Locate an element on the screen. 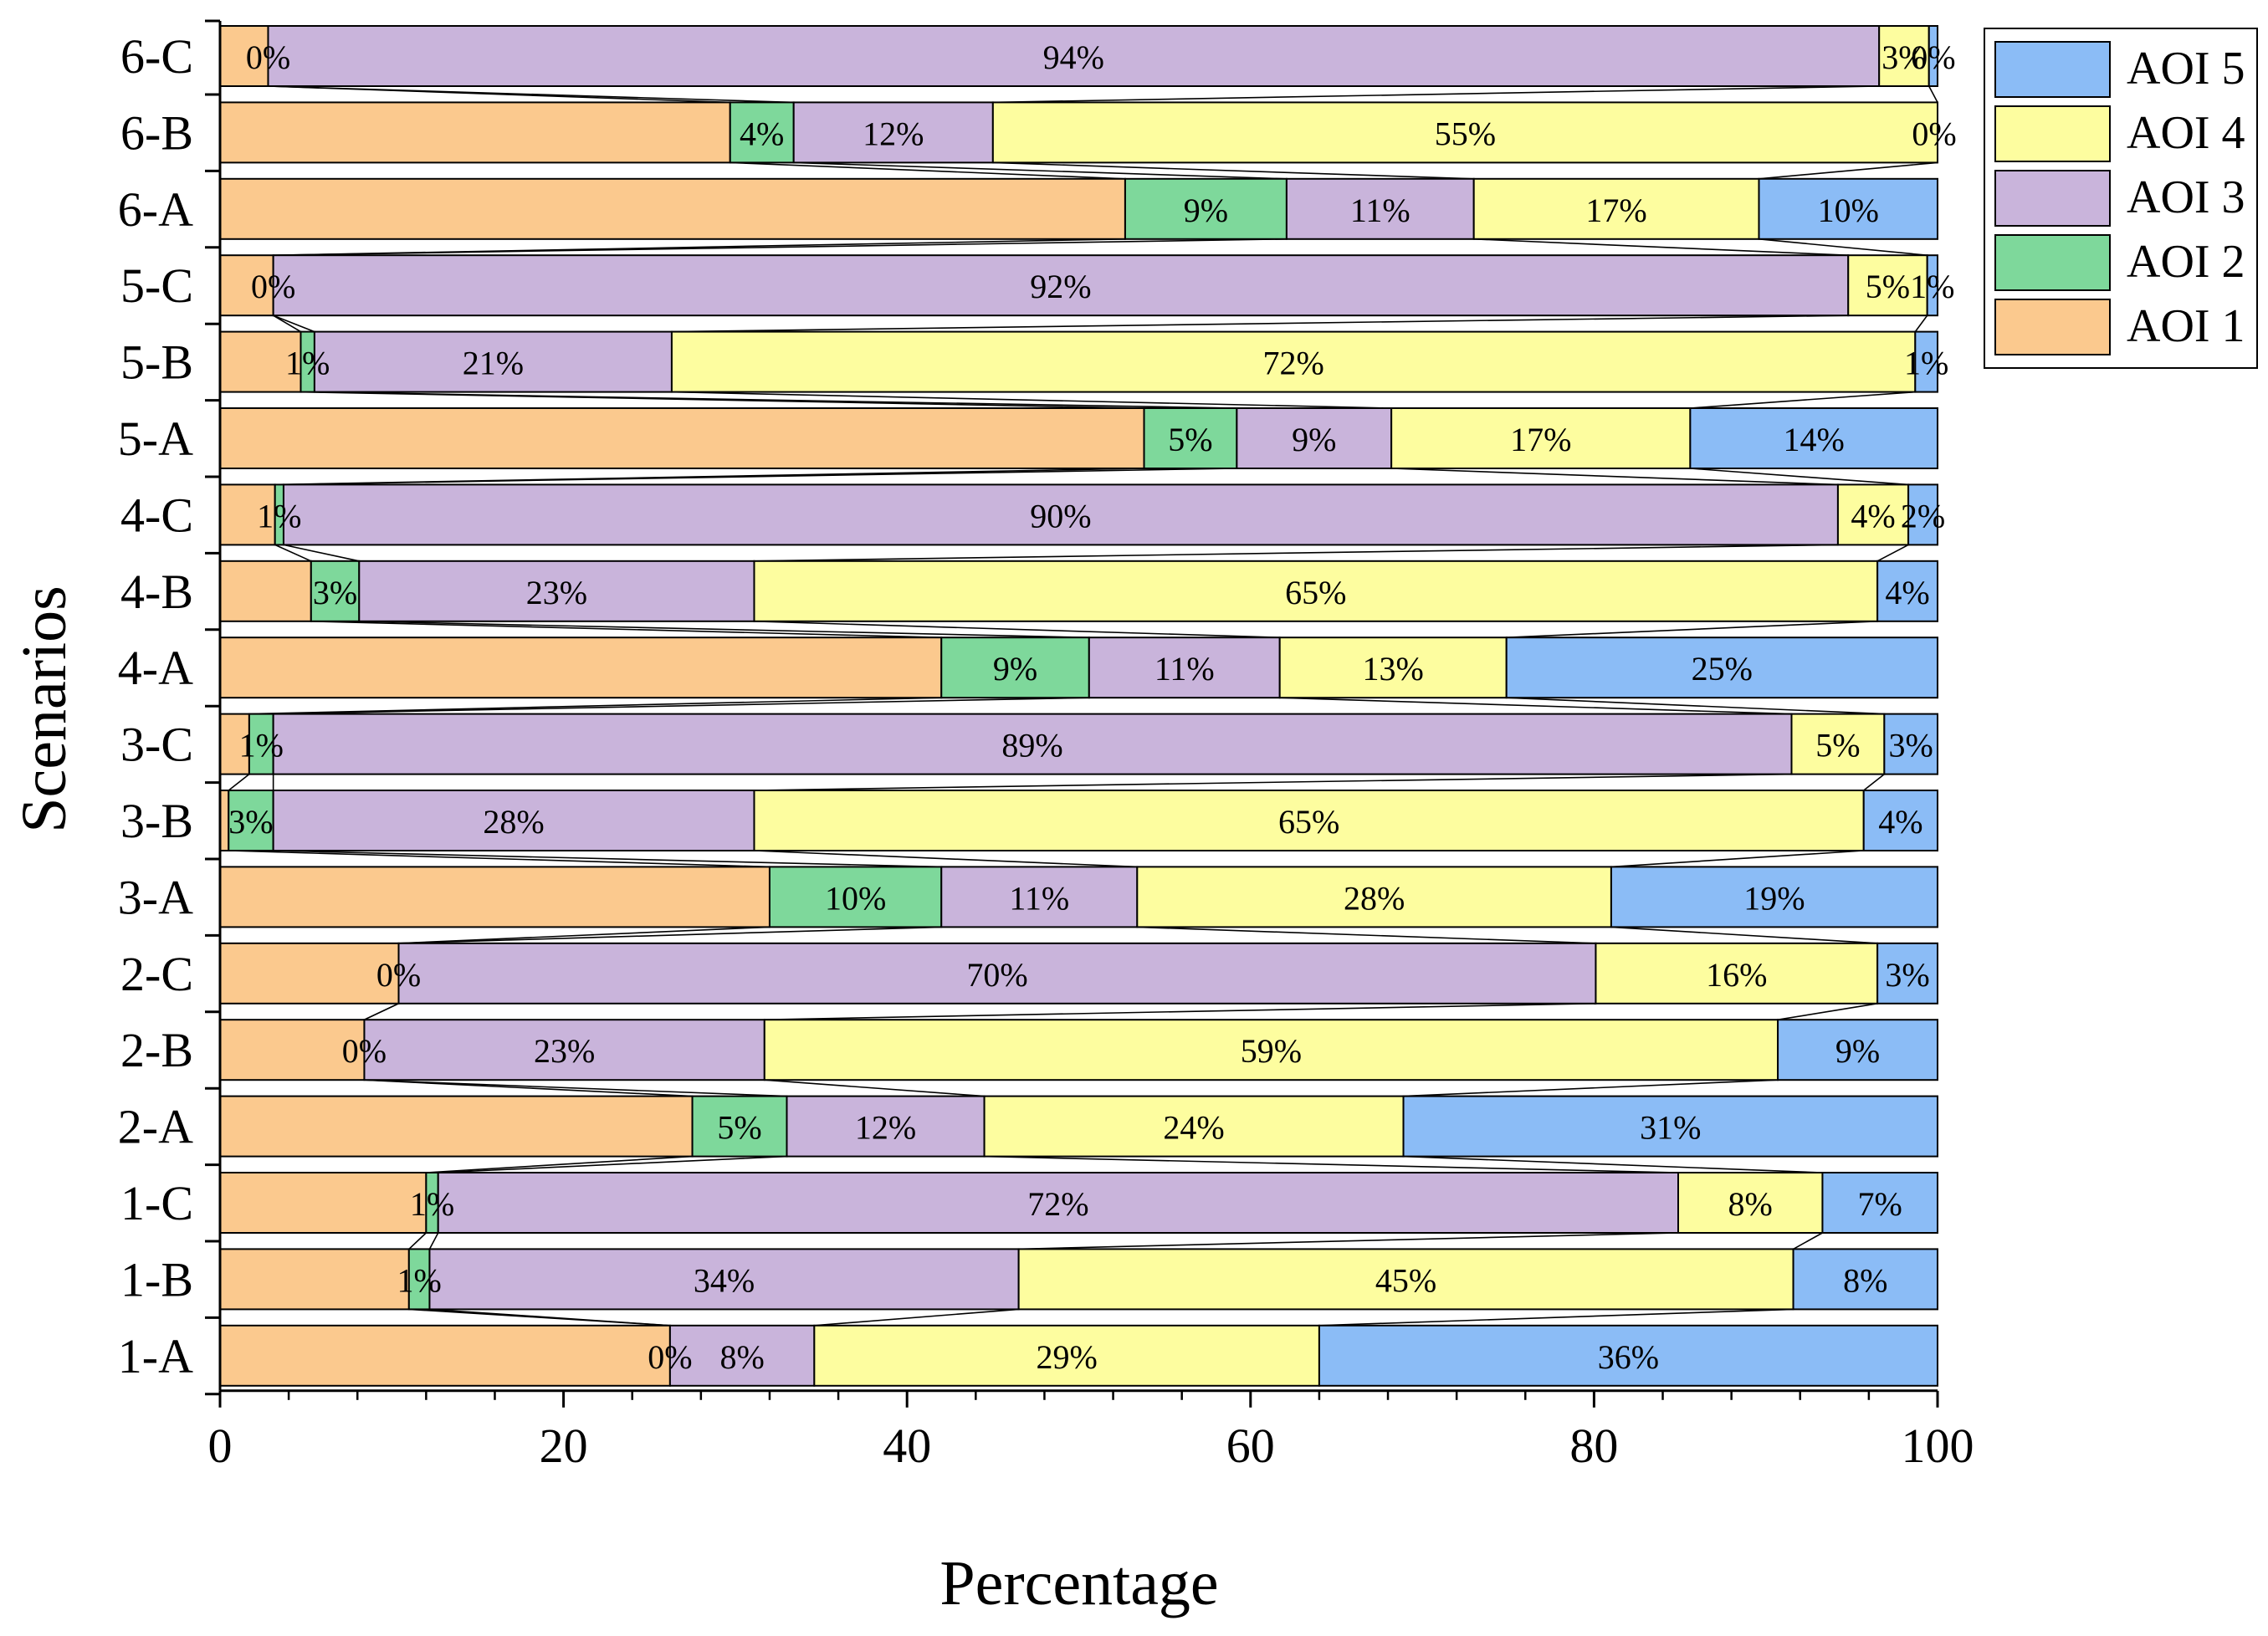 The image size is (2268, 1636). data-label: 13% is located at coordinates (1393, 669).